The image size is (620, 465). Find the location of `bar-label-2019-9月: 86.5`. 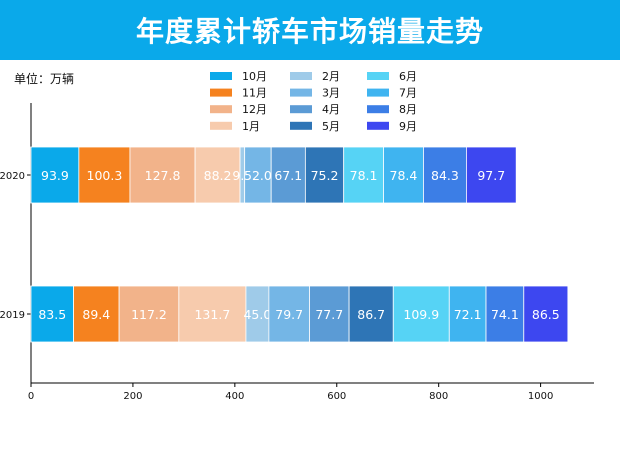

bar-label-2019-9月: 86.5 is located at coordinates (546, 314).